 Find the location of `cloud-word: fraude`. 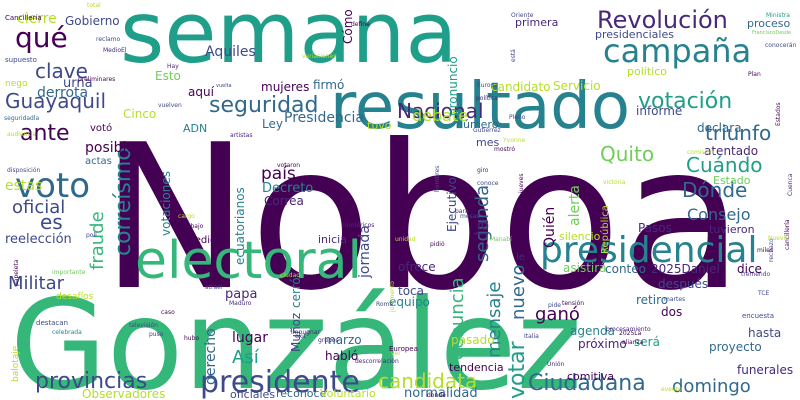

cloud-word: fraude is located at coordinates (97, 240).